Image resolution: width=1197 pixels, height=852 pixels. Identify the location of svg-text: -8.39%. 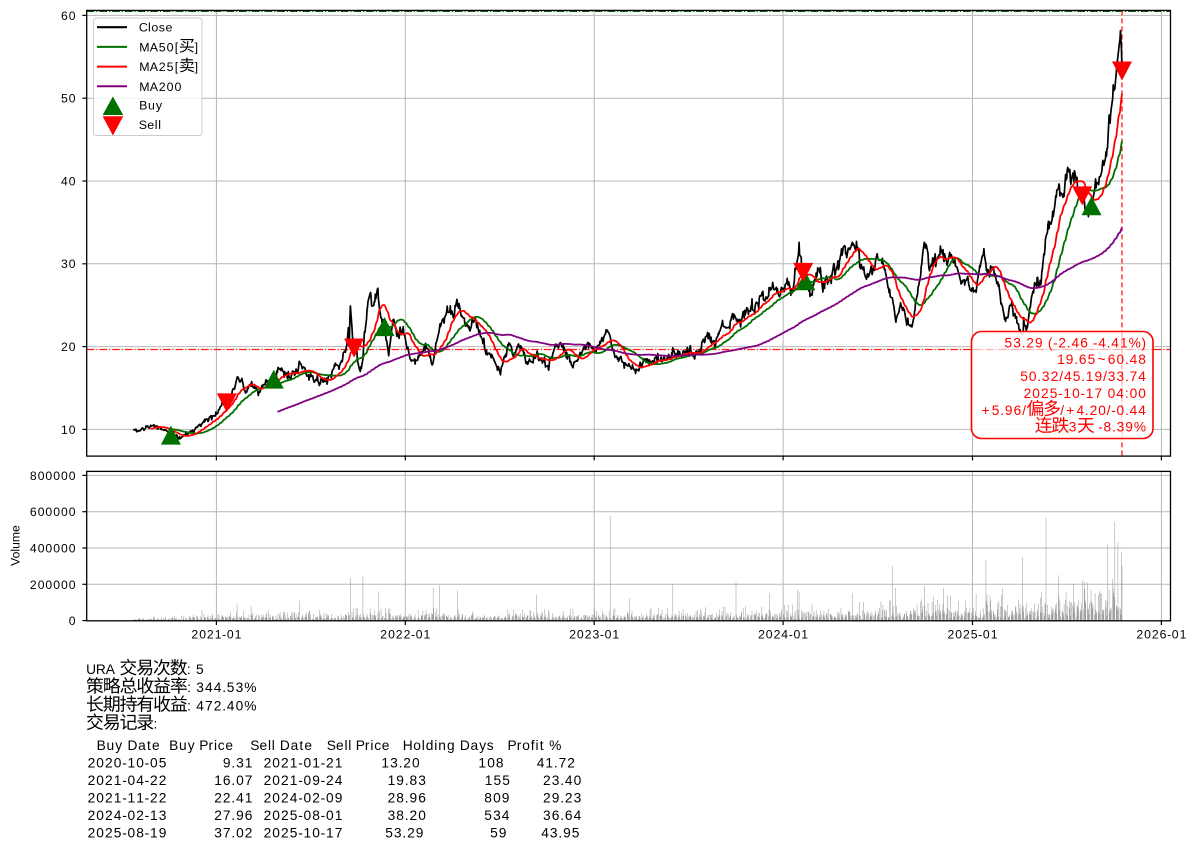
(1122, 427).